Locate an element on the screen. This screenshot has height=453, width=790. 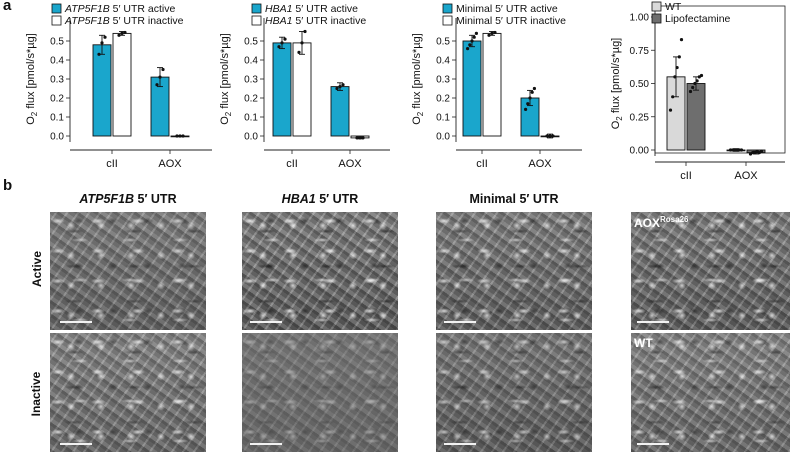
panel-b-label: b is located at coordinates (8, 185).